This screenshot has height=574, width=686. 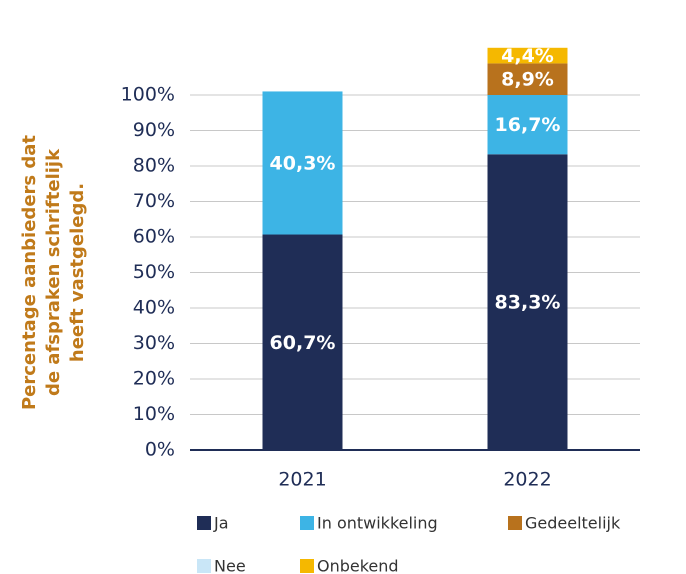 I want to click on y-axis-label-line: Percentage aanbieders dat, so click(x=29, y=272).